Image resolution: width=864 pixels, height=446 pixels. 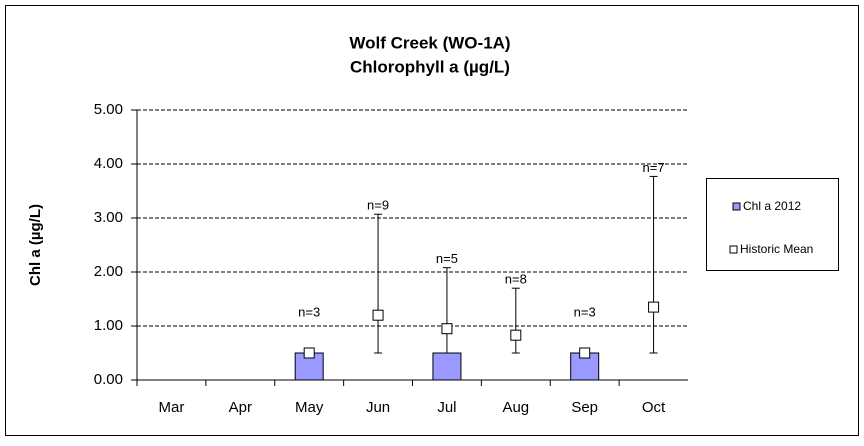 I want to click on x-tick-label: Jul, so click(x=446, y=407).